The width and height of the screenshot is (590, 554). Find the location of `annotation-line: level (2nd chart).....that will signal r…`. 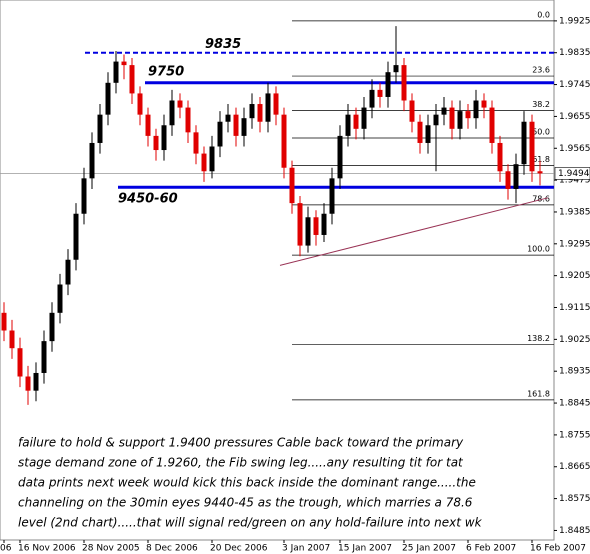

annotation-line: level (2nd chart).....that will signal r… is located at coordinates (250, 523).